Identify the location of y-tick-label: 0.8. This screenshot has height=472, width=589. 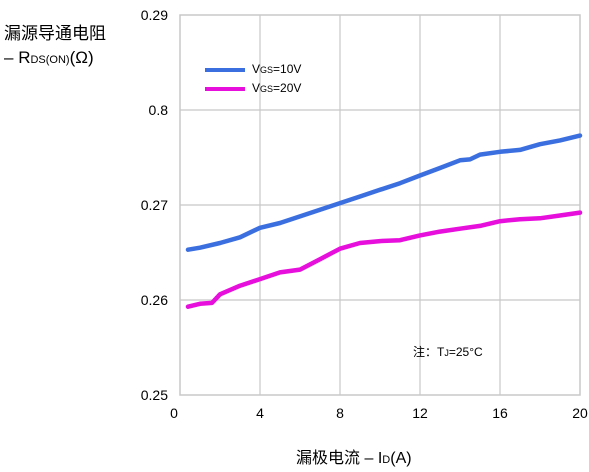
(159, 110).